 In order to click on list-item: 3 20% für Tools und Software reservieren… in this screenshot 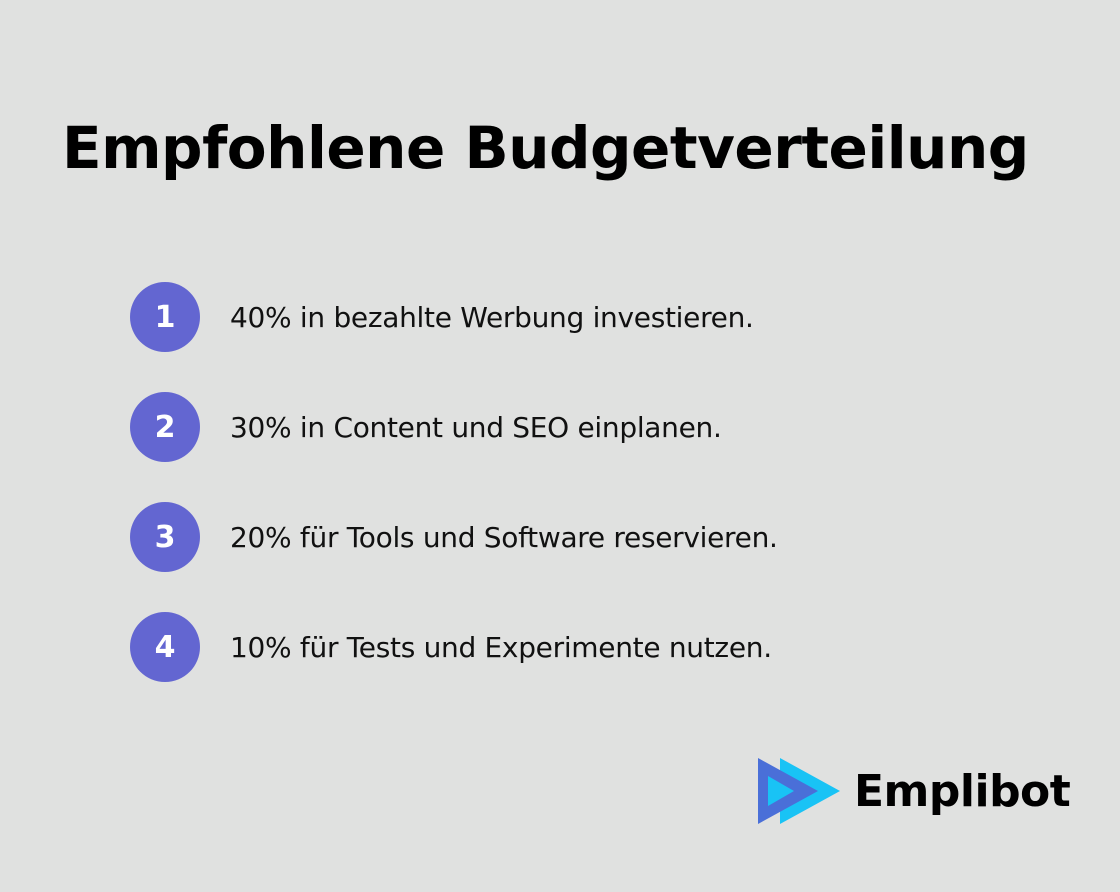, I will do `click(454, 537)`.